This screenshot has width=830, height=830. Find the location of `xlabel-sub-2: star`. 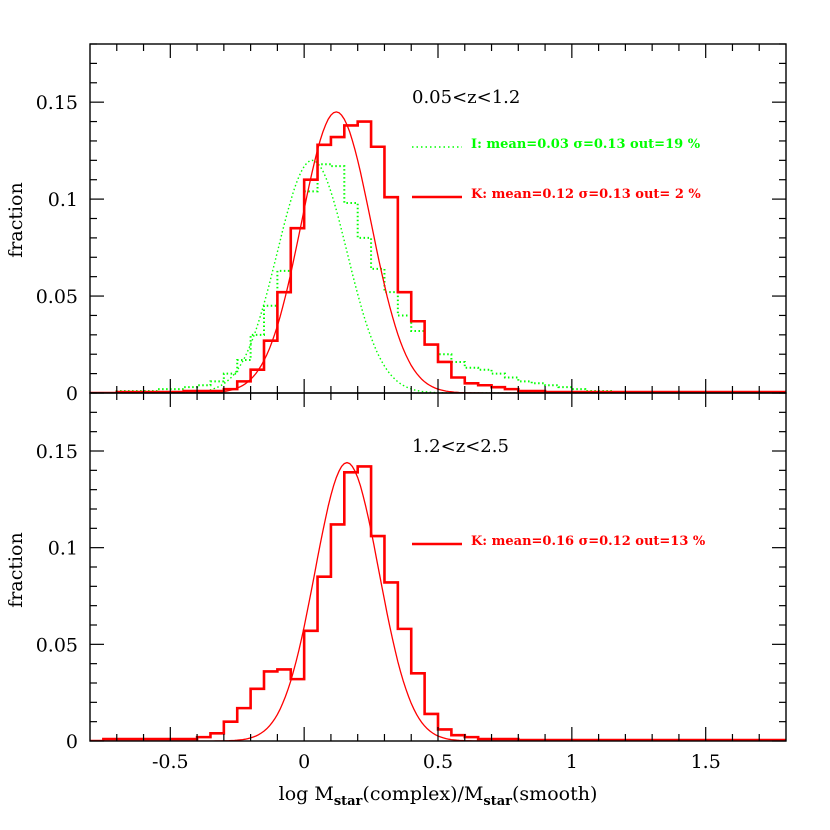

xlabel-sub-2: star is located at coordinates (497, 801).